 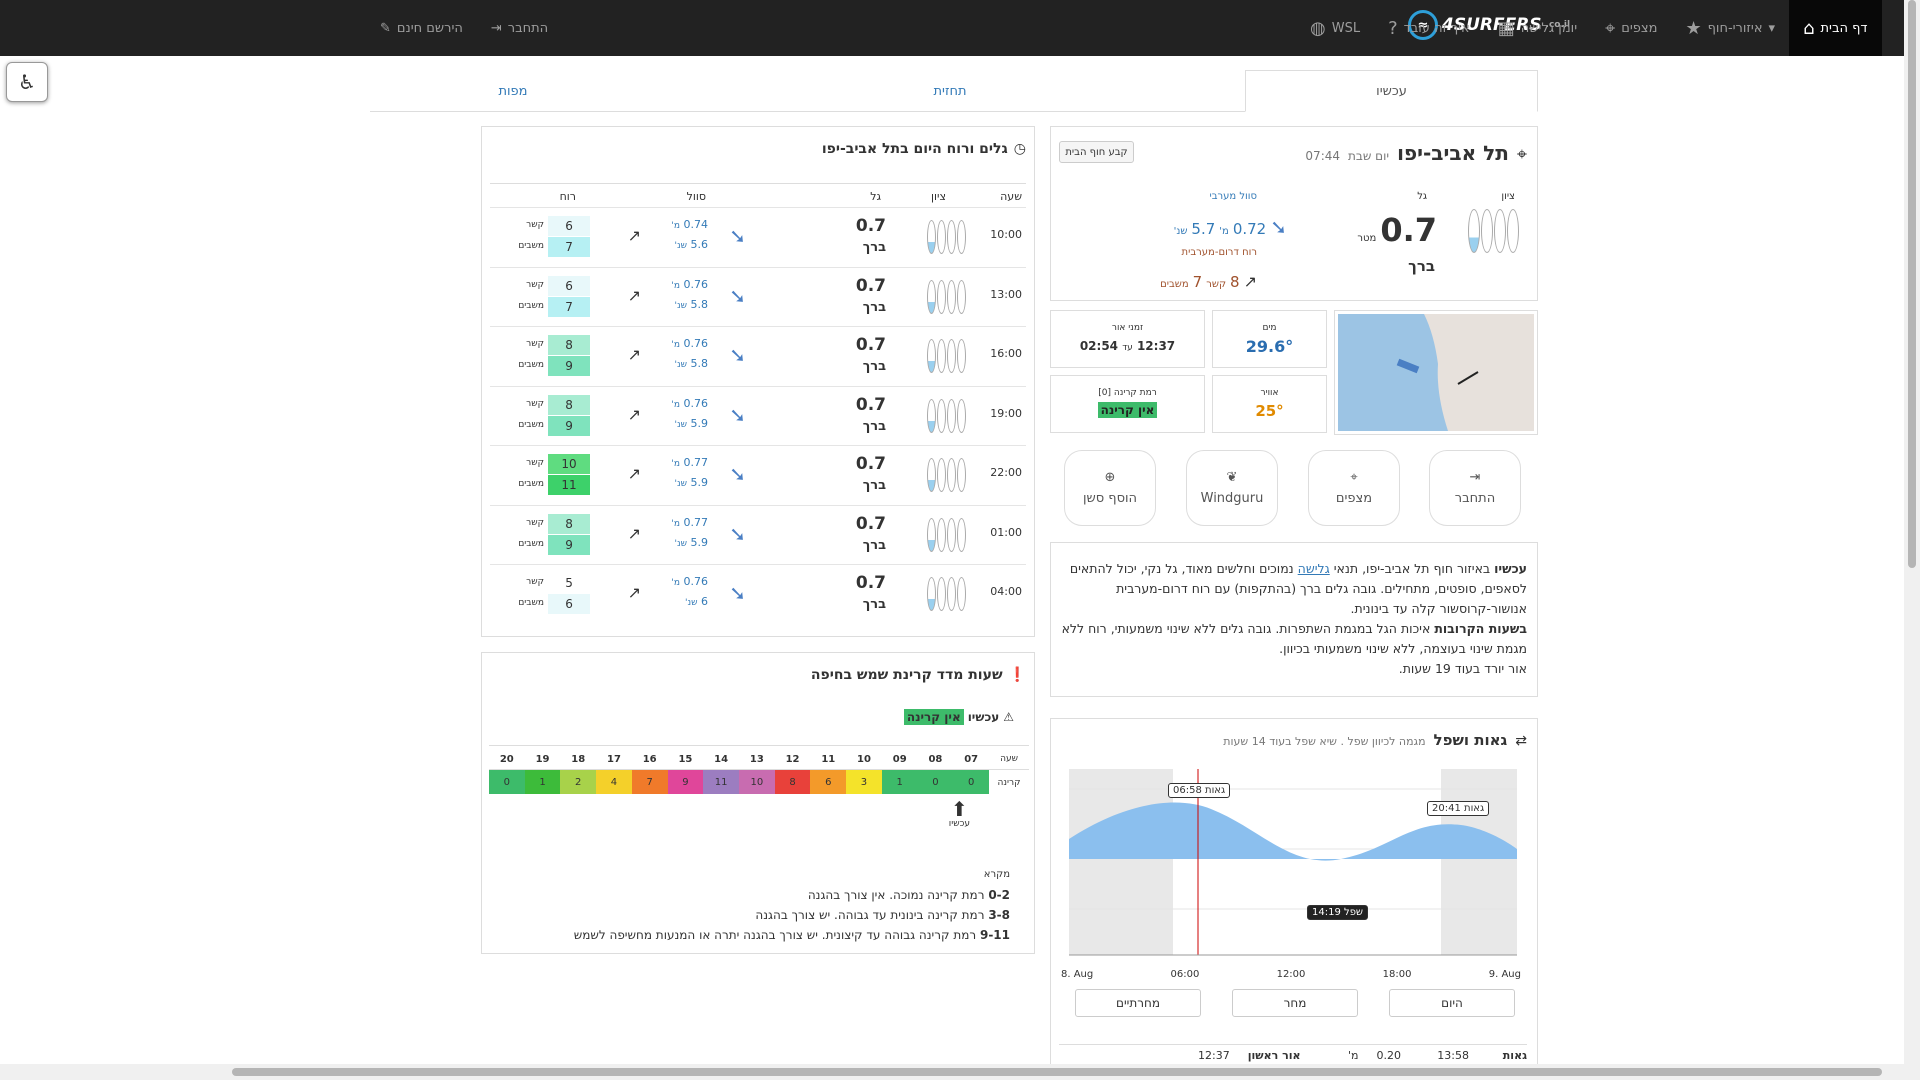 I want to click on action-spots-label: מצפים, so click(x=1354, y=498).